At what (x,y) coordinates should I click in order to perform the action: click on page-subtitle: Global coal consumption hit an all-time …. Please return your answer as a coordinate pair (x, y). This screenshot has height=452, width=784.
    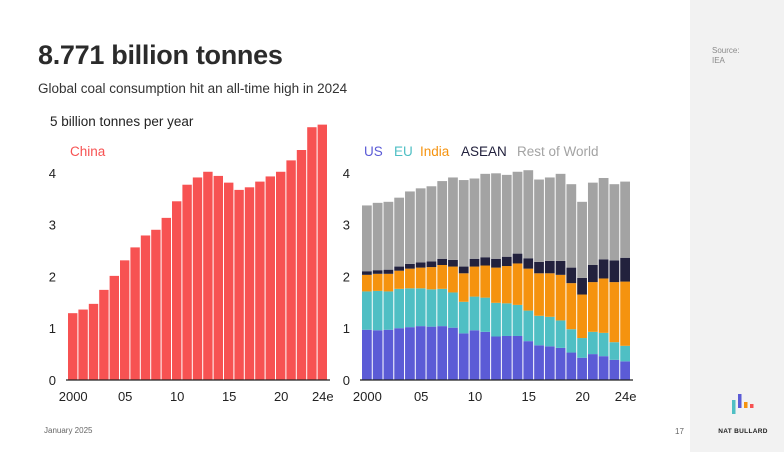
    Looking at the image, I should click on (193, 88).